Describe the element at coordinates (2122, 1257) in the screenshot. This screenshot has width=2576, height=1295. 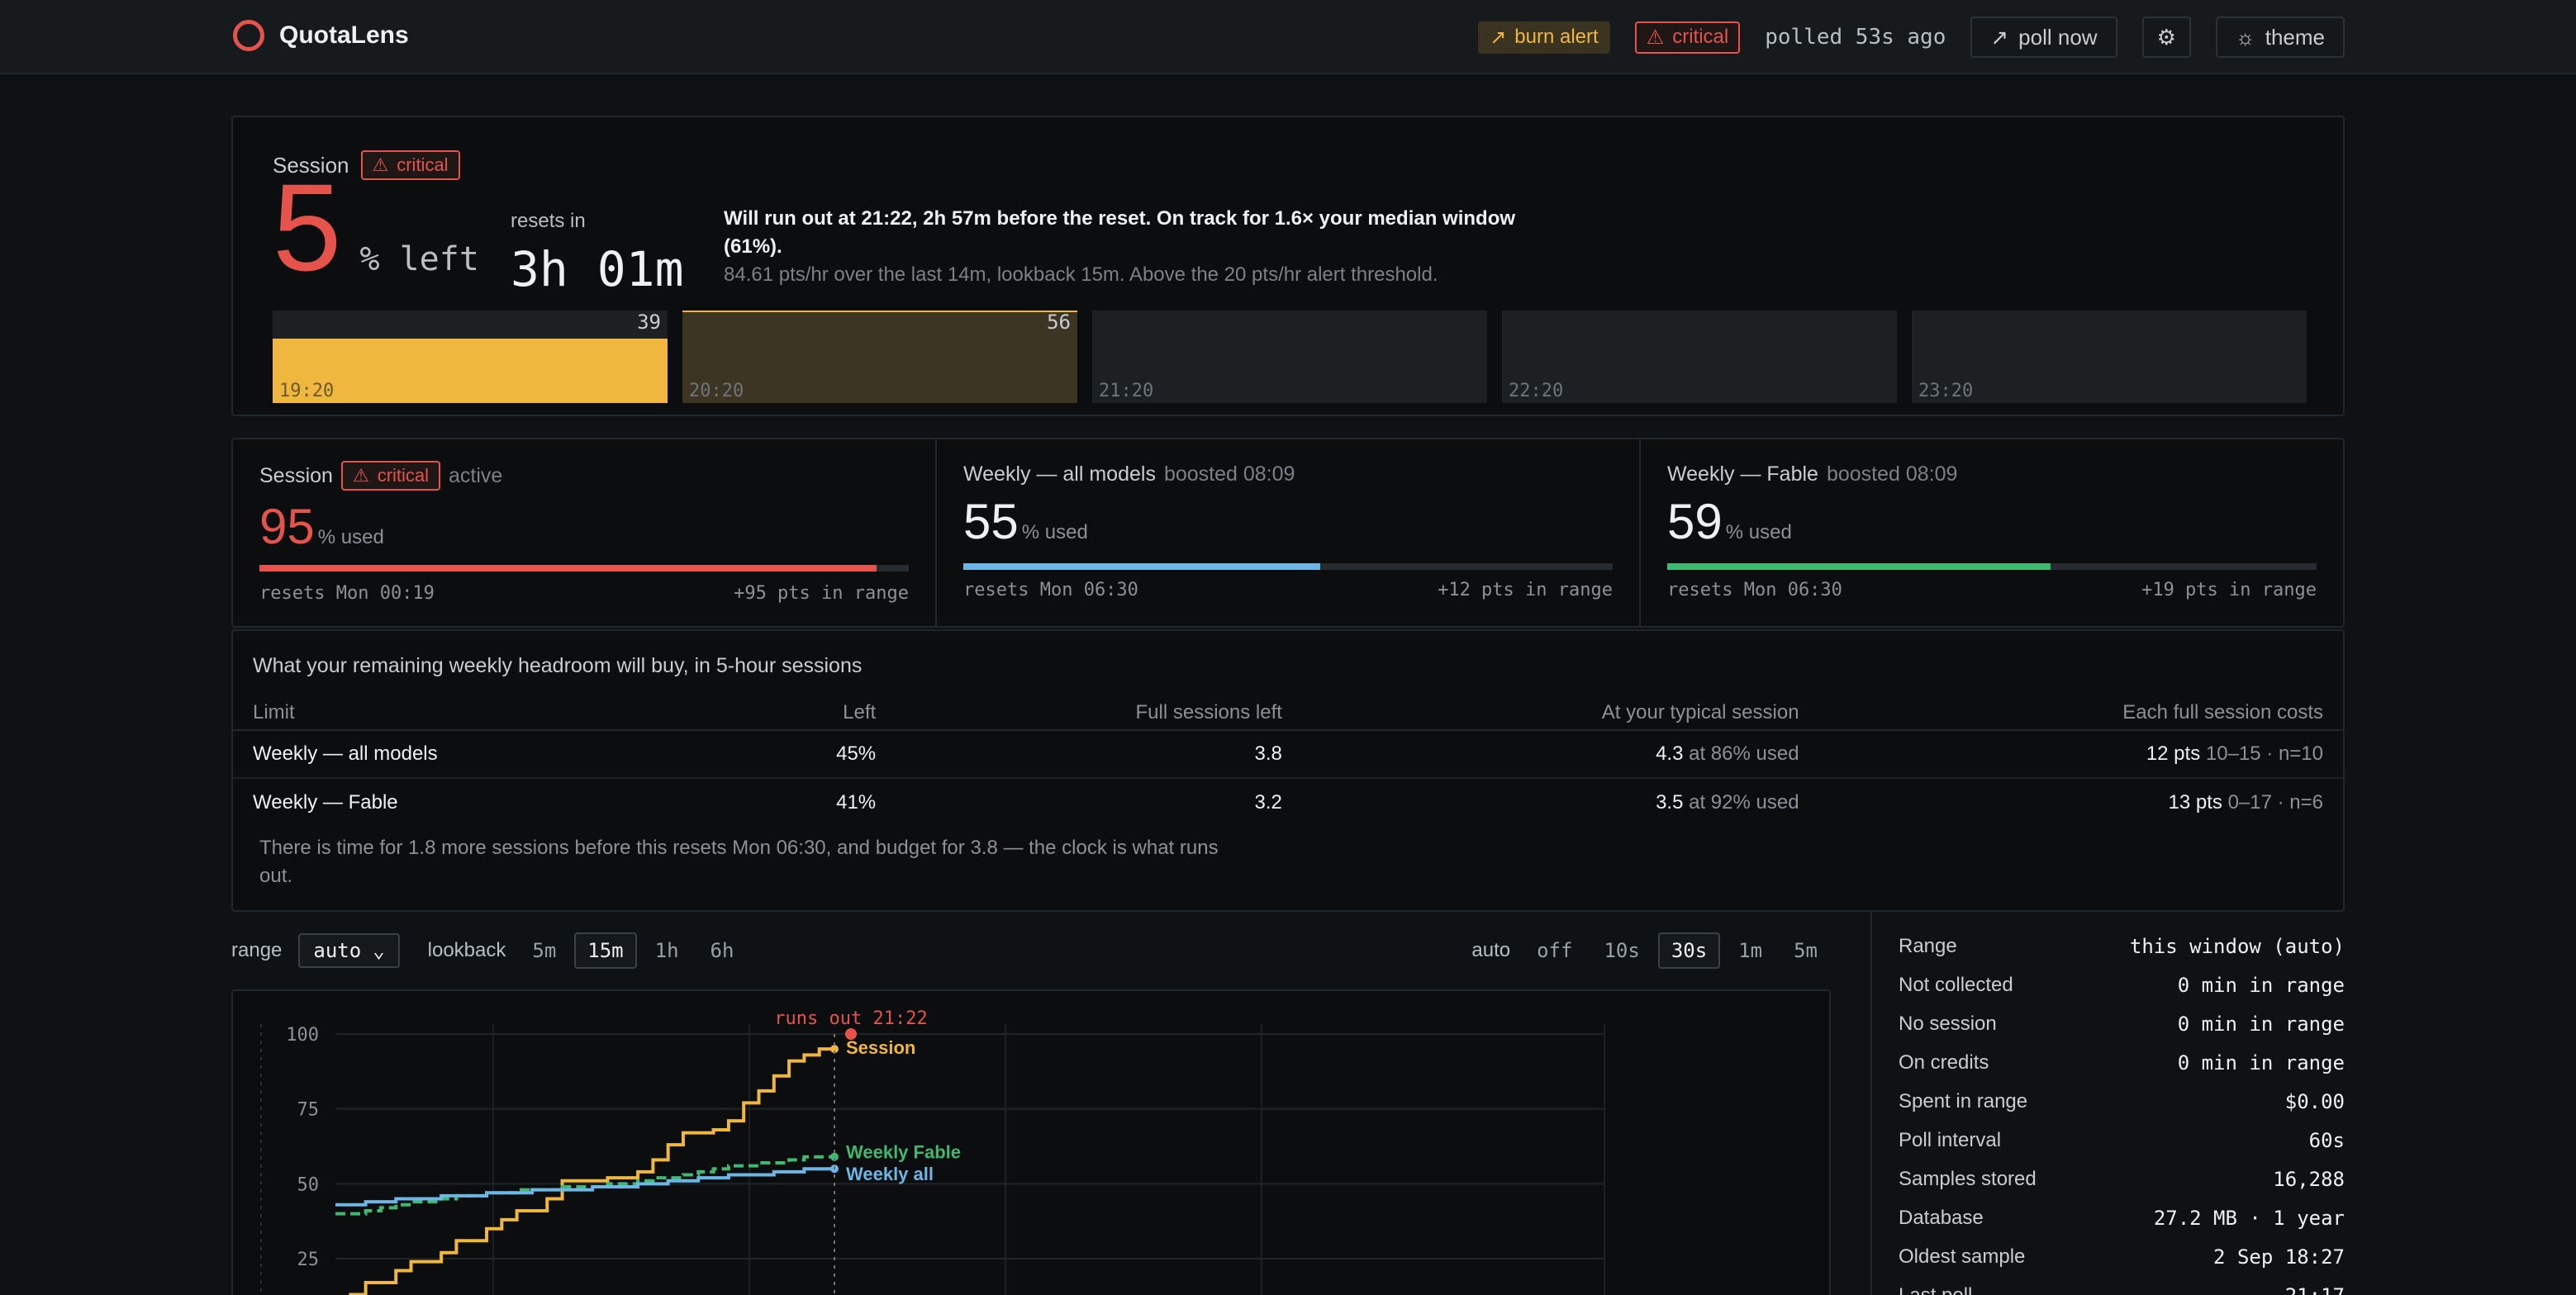
I see `stat-row: Oldest sample 2 Sep 18:27` at that location.